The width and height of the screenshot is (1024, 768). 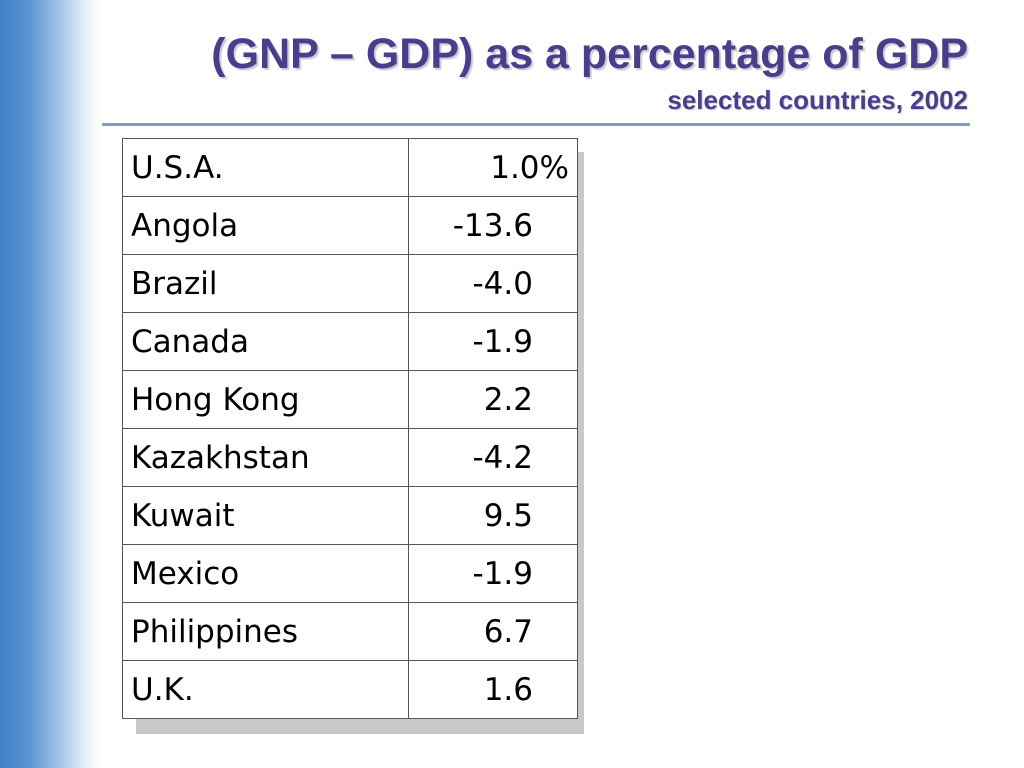 I want to click on table-row: Philippines 6.7, so click(x=350, y=631).